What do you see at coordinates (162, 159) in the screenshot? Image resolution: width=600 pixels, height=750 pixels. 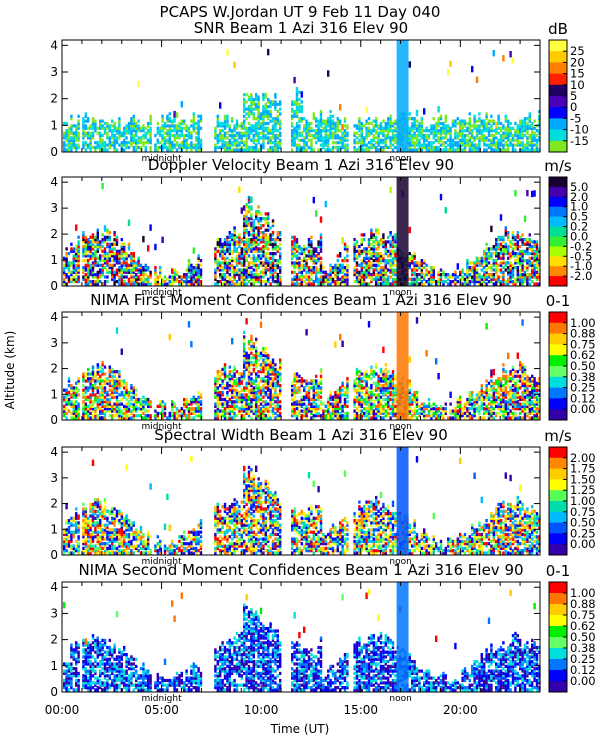 I see `time-mark-midnight: midnight` at bounding box center [162, 159].